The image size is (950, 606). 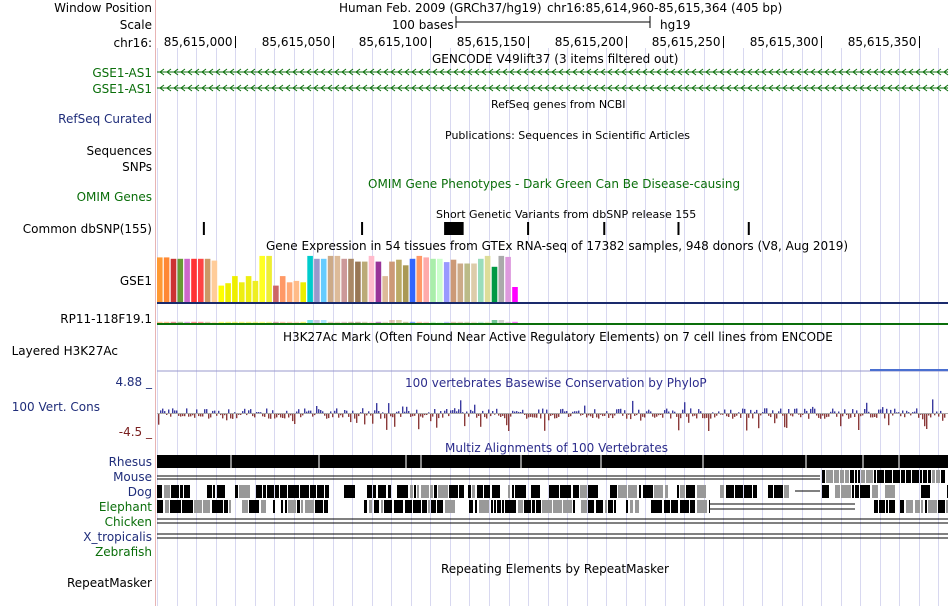 I want to click on dbsnp-track-label: Common dbSNP(155), so click(x=87, y=229).